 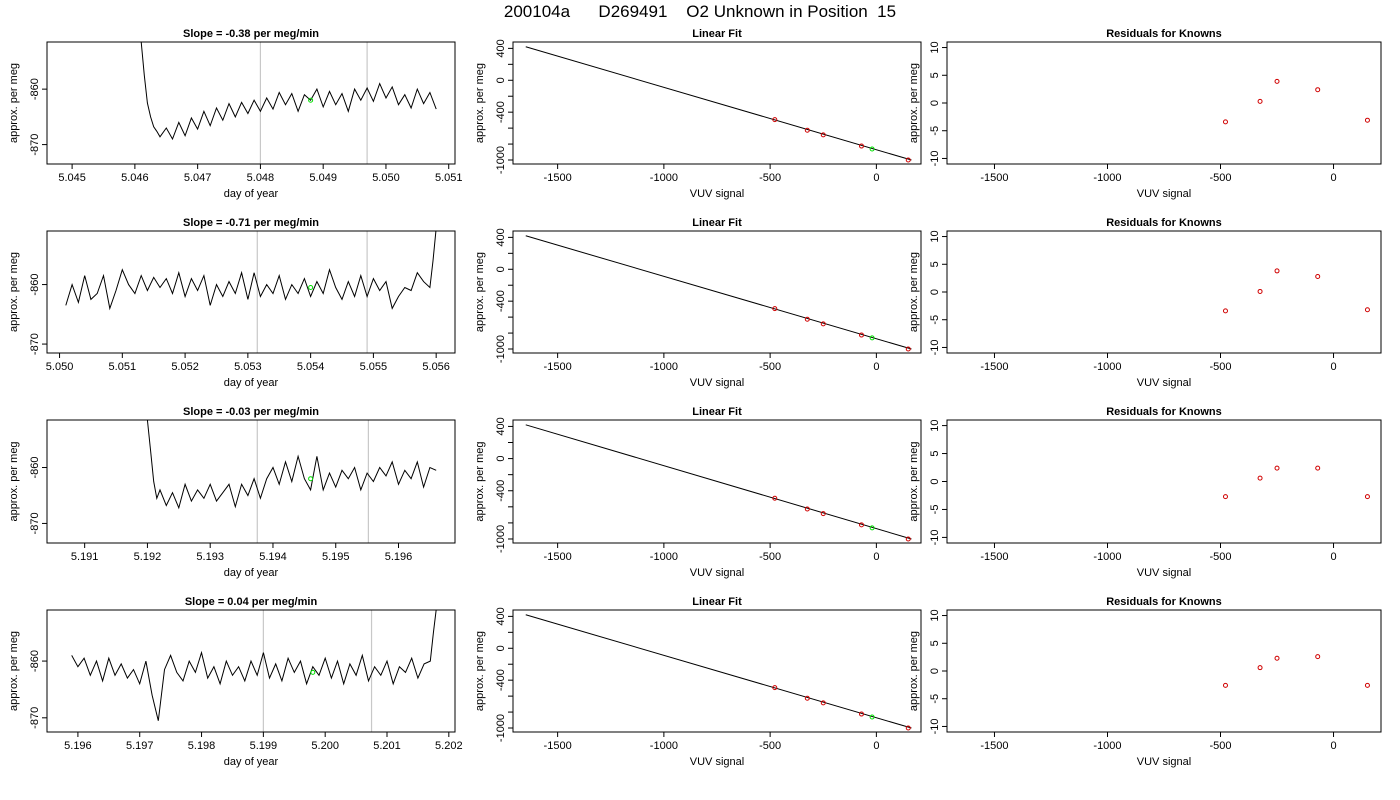 I want to click on x-tick-label: 5.194, so click(x=273, y=557).